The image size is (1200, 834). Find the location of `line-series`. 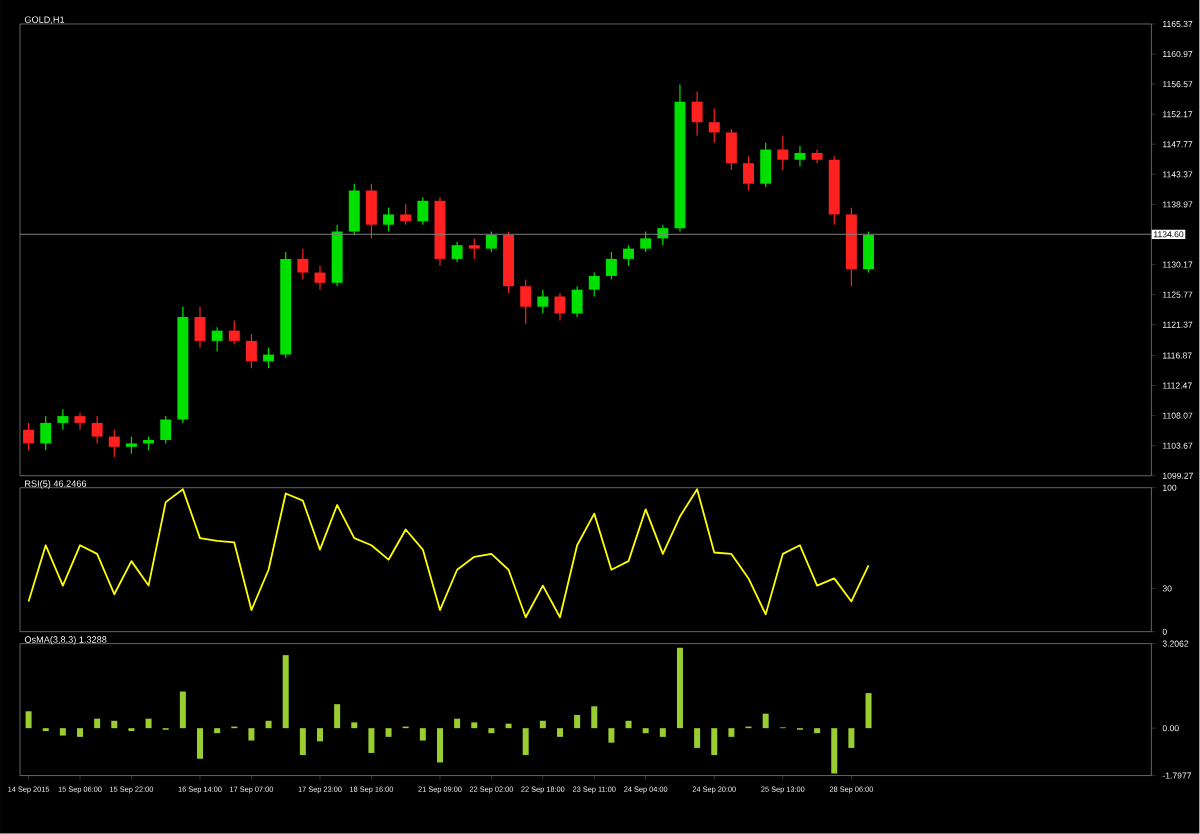

line-series is located at coordinates (448, 553).